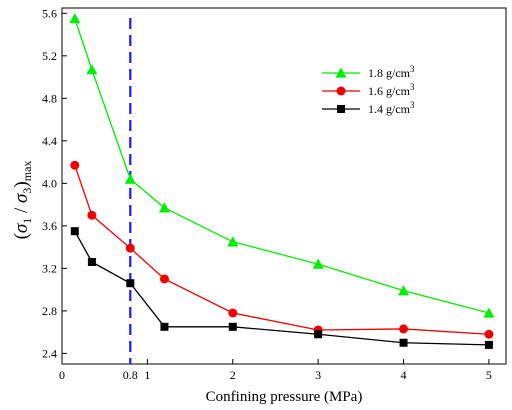 Image resolution: width=512 pixels, height=410 pixels. I want to click on legend: 1.8 g/cm3 1.6 g/cm3 1.4 g/cm3, so click(368, 90).